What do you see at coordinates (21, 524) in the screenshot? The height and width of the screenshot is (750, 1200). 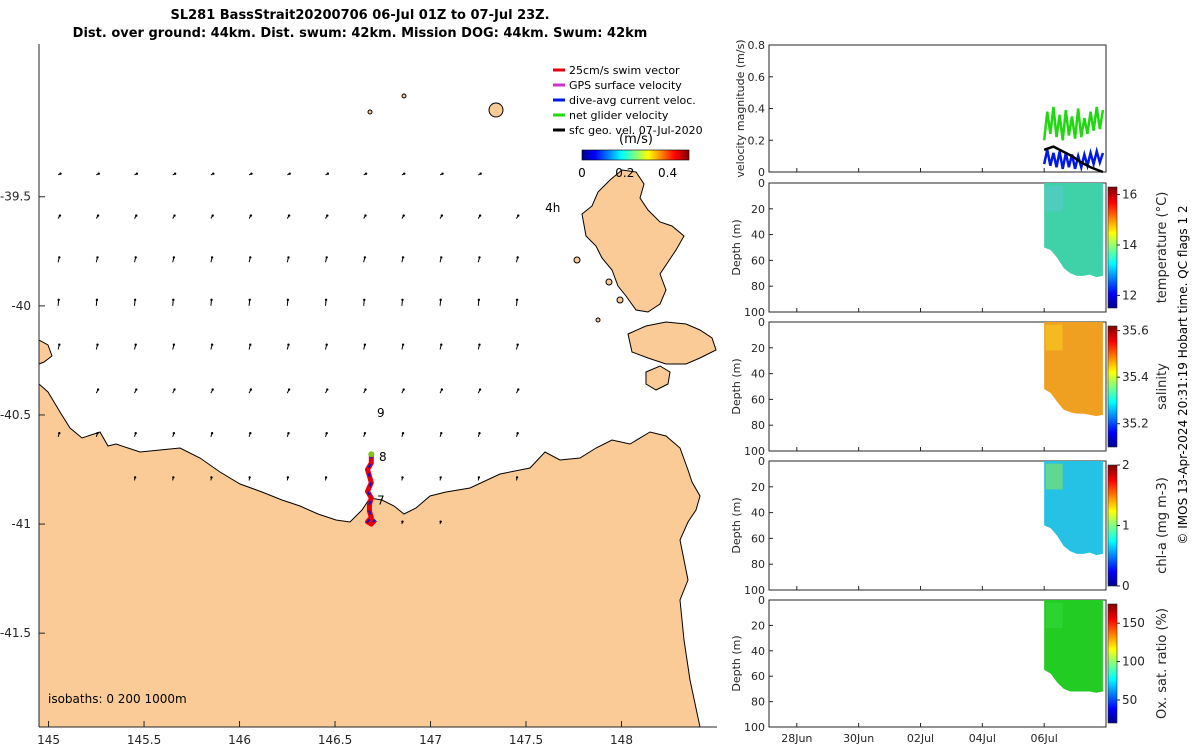 I see `map-y-tick-label: -41` at bounding box center [21, 524].